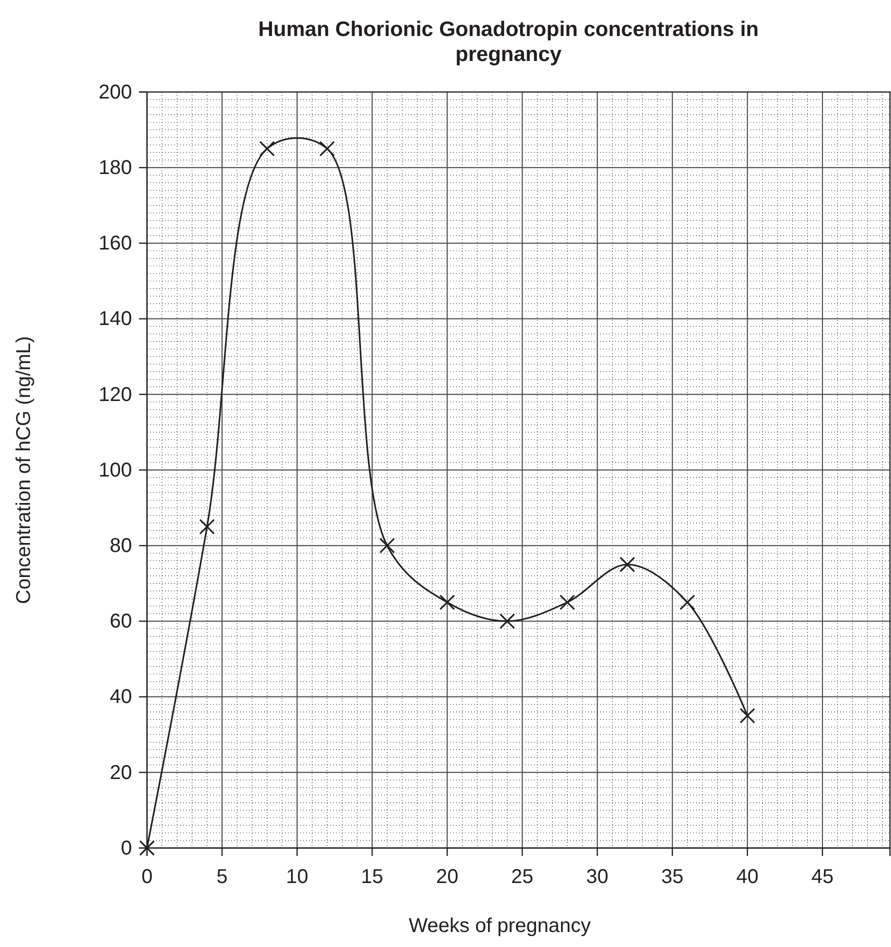 The width and height of the screenshot is (891, 947). I want to click on y-tick-label: 20, so click(121, 773).